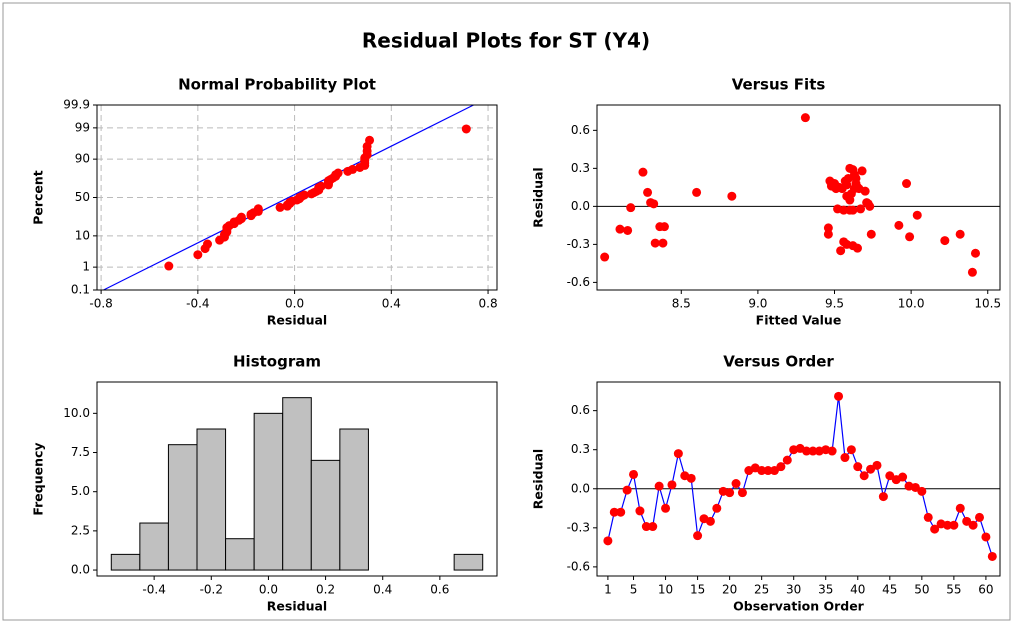 This screenshot has width=1013, height=621. What do you see at coordinates (729, 590) in the screenshot?
I see `x-tick-label: 20` at bounding box center [729, 590].